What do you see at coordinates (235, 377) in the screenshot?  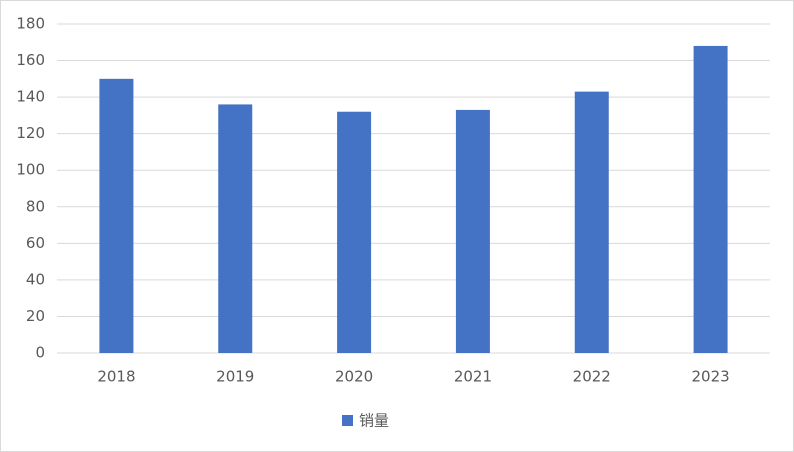 I see `x-tick-label: 2019` at bounding box center [235, 377].